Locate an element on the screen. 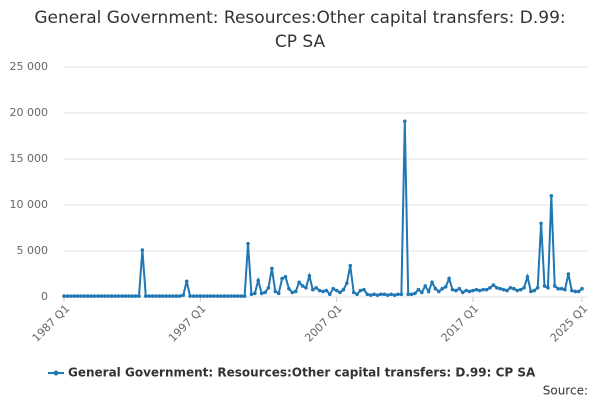 The image size is (600, 400). y-tick-label: 10 000 is located at coordinates (29, 204).